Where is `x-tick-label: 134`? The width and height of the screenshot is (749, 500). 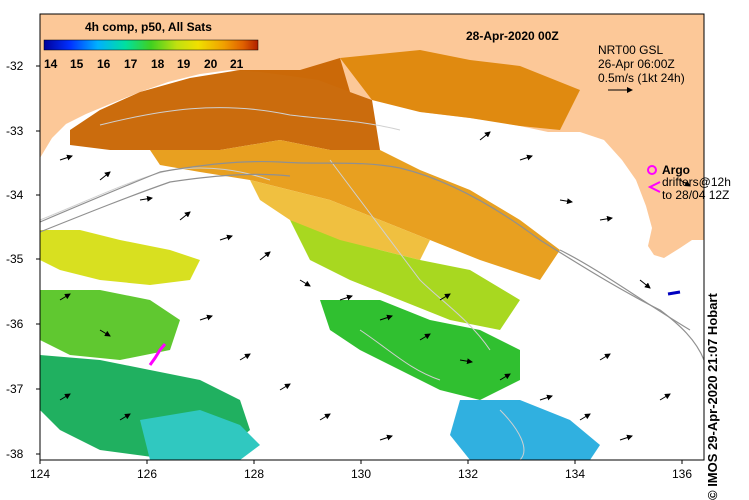 x-tick-label: 134 is located at coordinates (575, 474).